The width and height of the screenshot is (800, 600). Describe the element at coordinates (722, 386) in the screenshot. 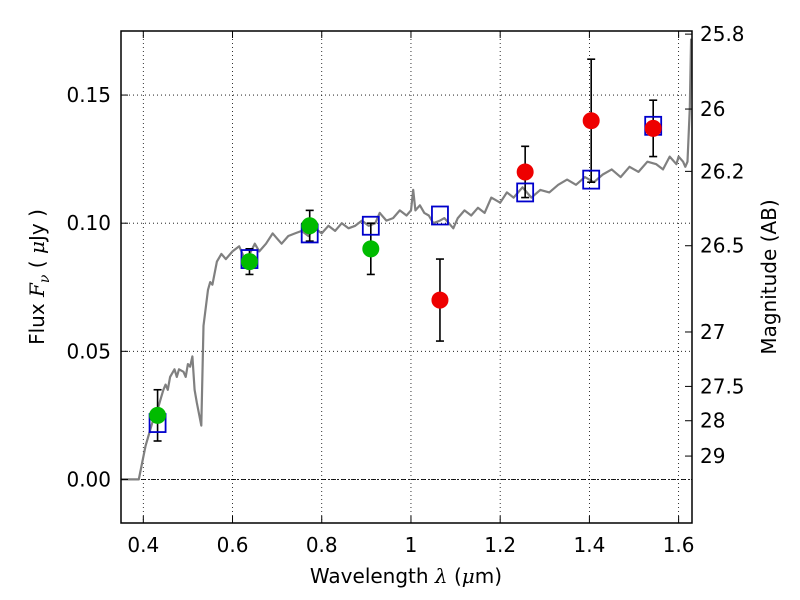

I see `mag-tick-label: 27.5` at that location.